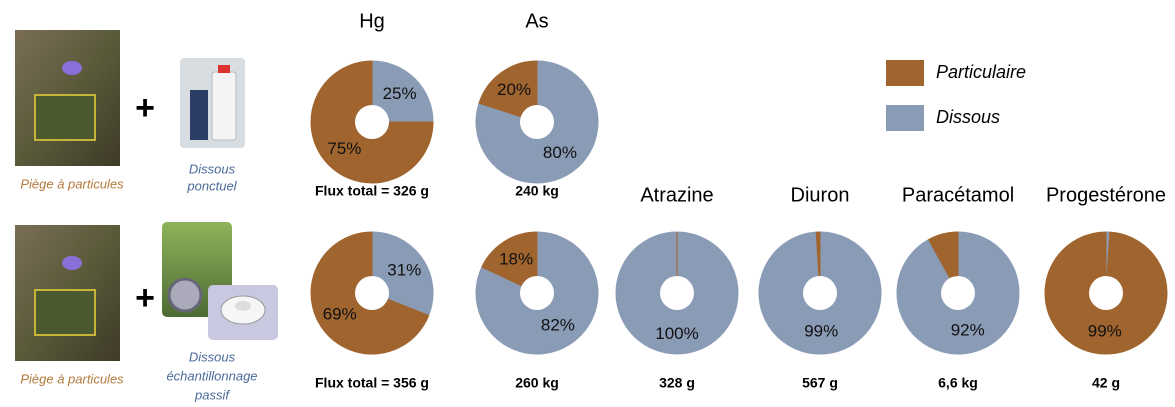 The image size is (1175, 407). Describe the element at coordinates (677, 383) in the screenshot. I see `total-flux: 328 g` at that location.